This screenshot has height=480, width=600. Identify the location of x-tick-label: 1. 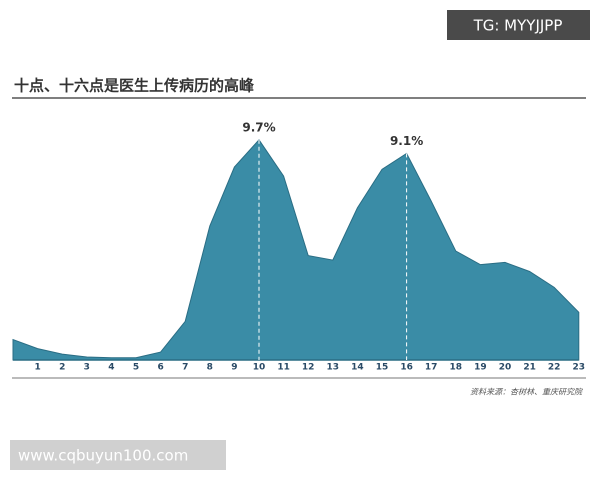
(37, 368).